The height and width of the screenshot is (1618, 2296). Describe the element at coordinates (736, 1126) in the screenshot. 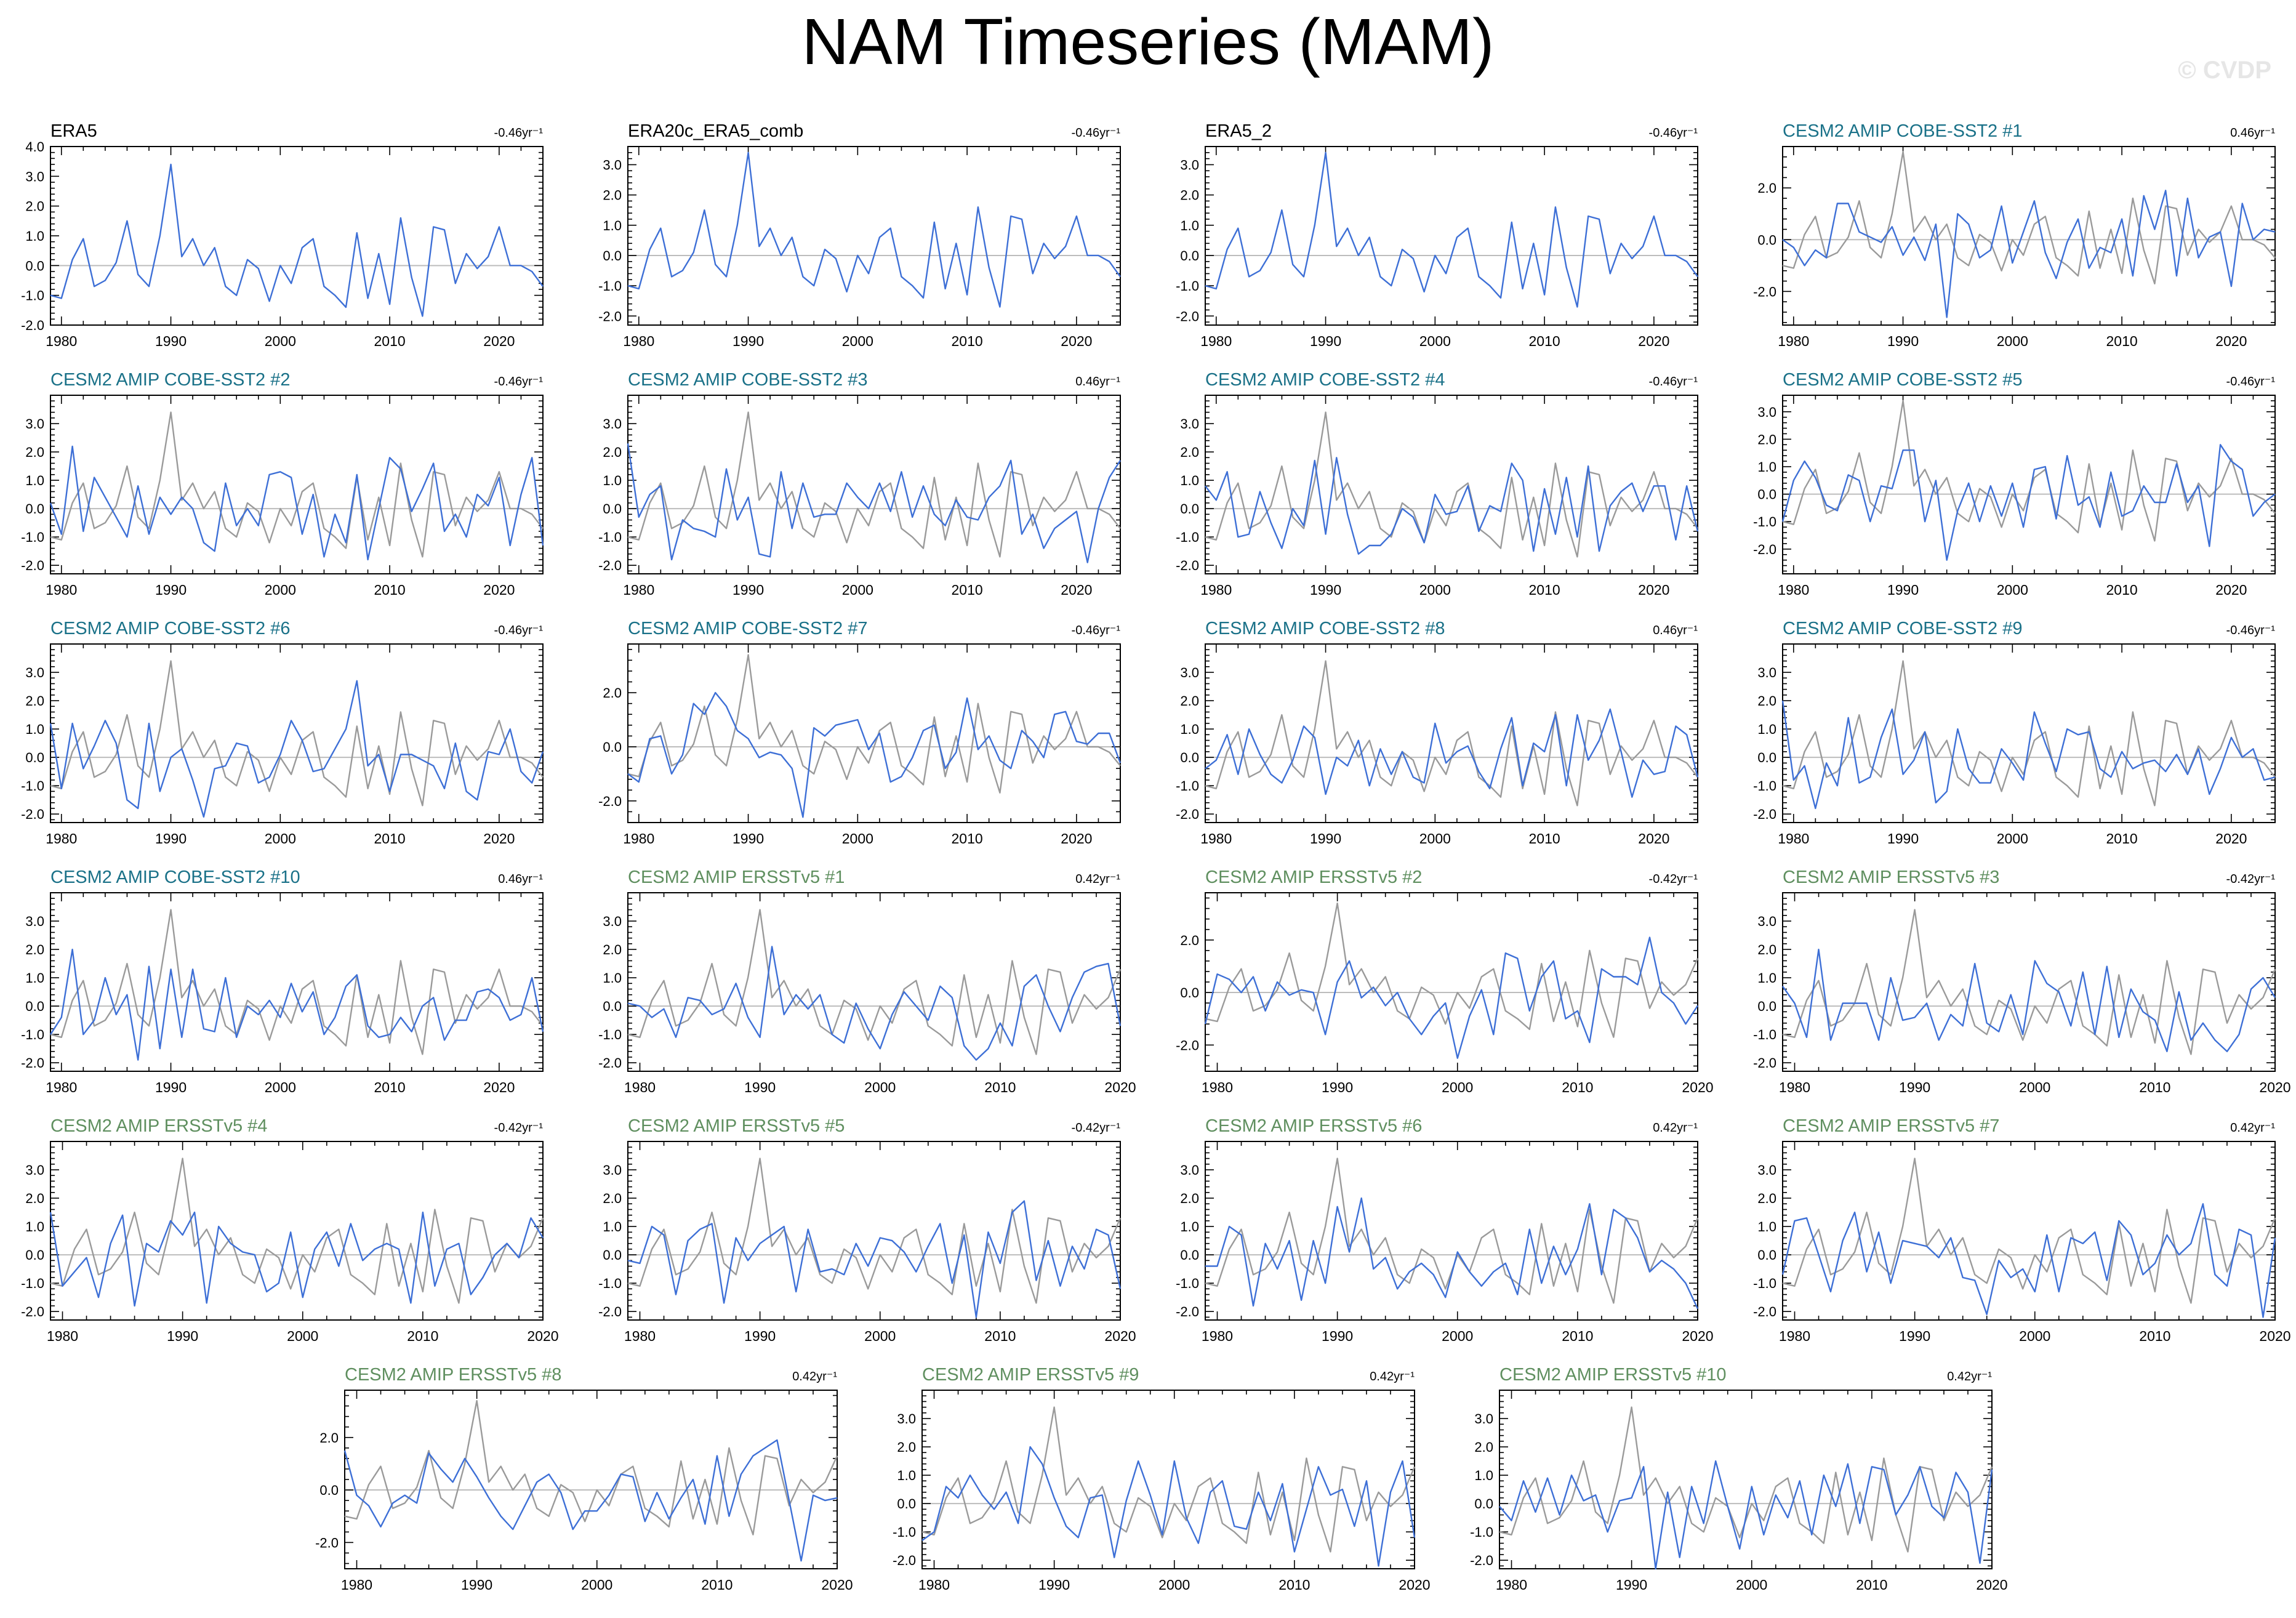

I see `panel-title: CESM2 AMIP ERSSTv5 #5` at that location.